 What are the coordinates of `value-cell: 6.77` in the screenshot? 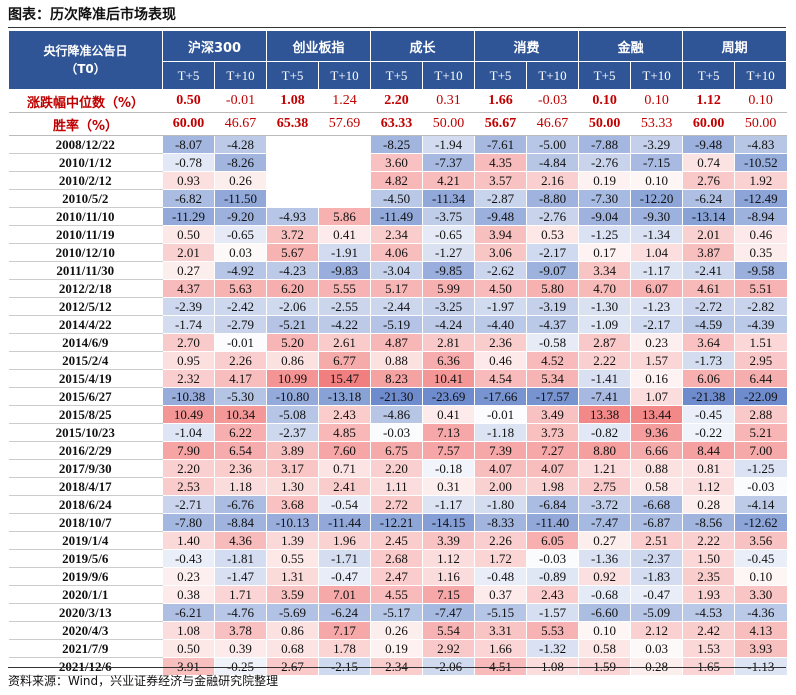 It's located at (344, 360).